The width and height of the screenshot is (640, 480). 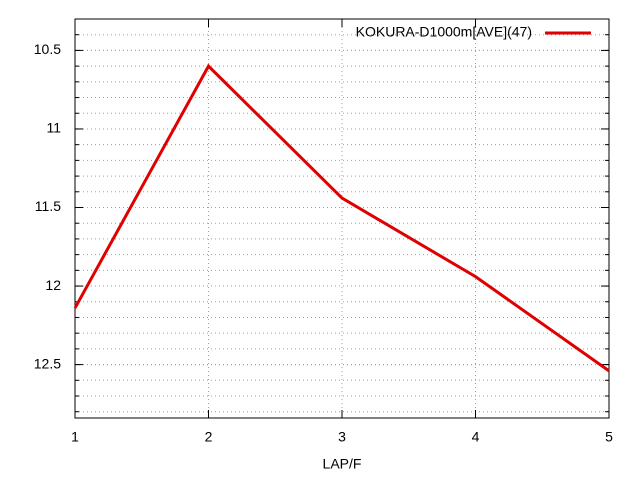 What do you see at coordinates (47, 49) in the screenshot?
I see `y-tick-label: 10.5` at bounding box center [47, 49].